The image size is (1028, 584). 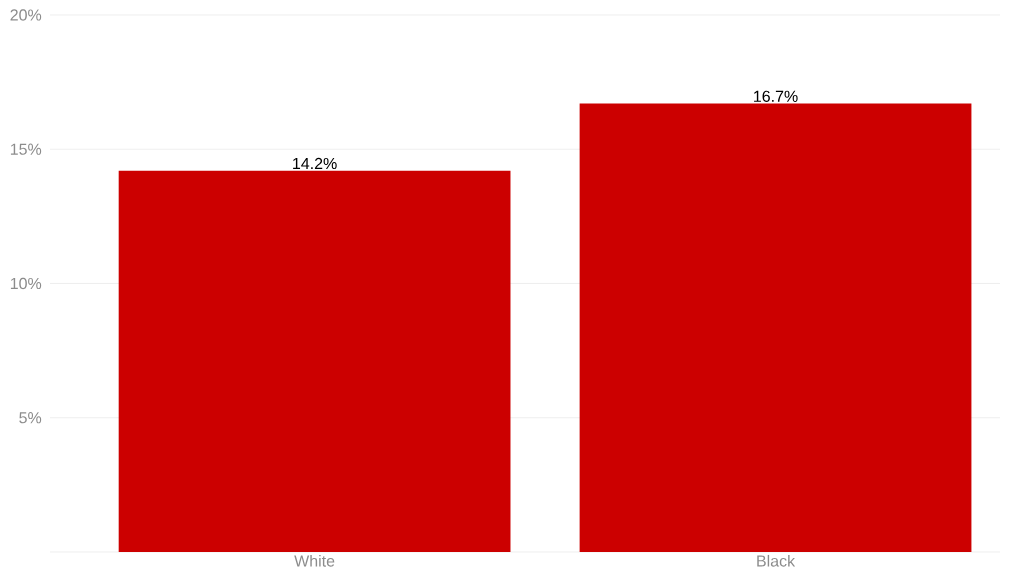 I want to click on x-tick-label: White, so click(x=314, y=560).